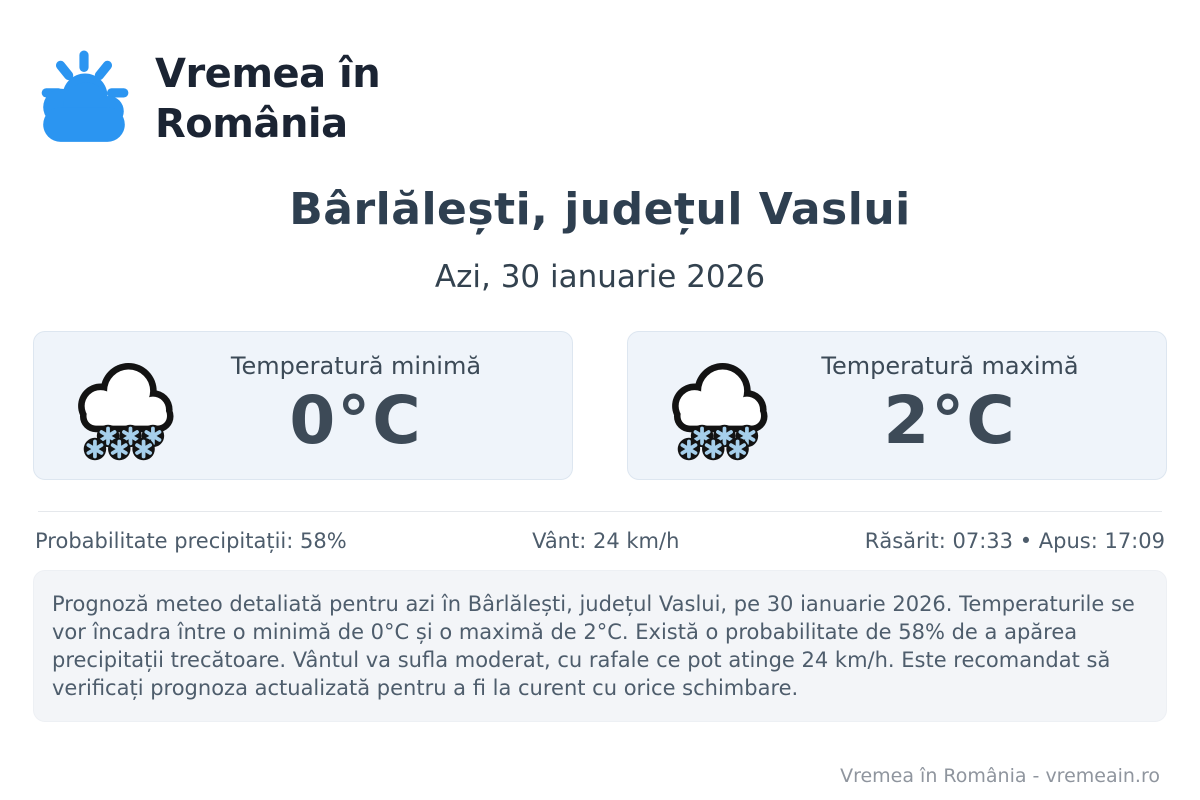  What do you see at coordinates (191, 541) in the screenshot?
I see `precipitation-stat: Probabilitate precipitații: 58%` at bounding box center [191, 541].